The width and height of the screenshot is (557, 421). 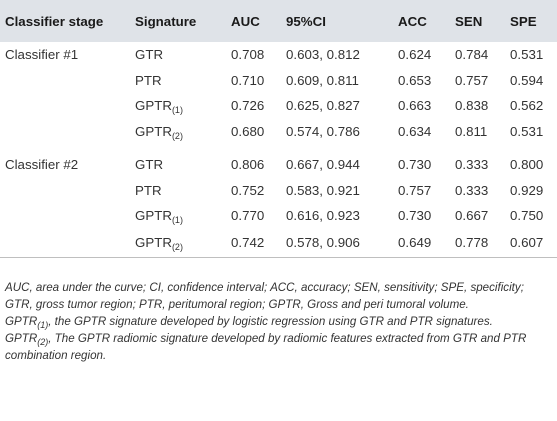 I want to click on table-row: PTR 0.710 0.609, 0.811 0.653 0.757 0.594, so click(x=278, y=81).